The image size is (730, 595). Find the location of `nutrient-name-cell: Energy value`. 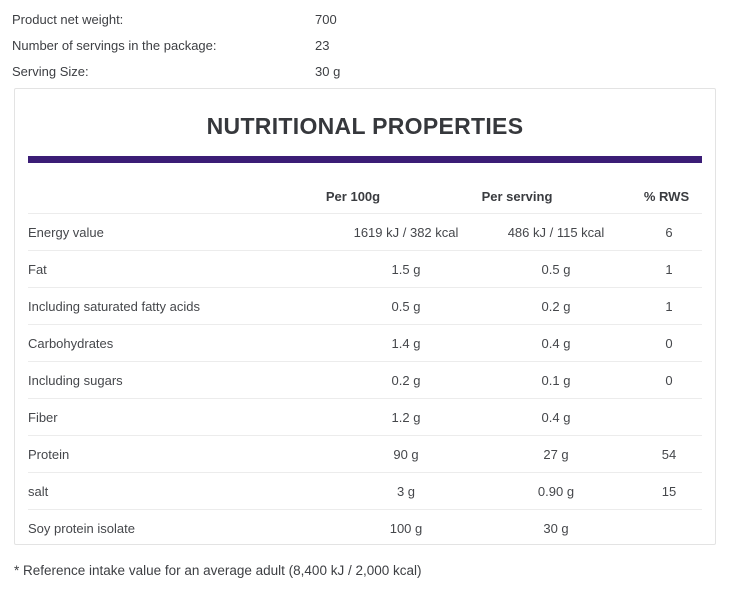

nutrient-name-cell: Energy value is located at coordinates (66, 232).